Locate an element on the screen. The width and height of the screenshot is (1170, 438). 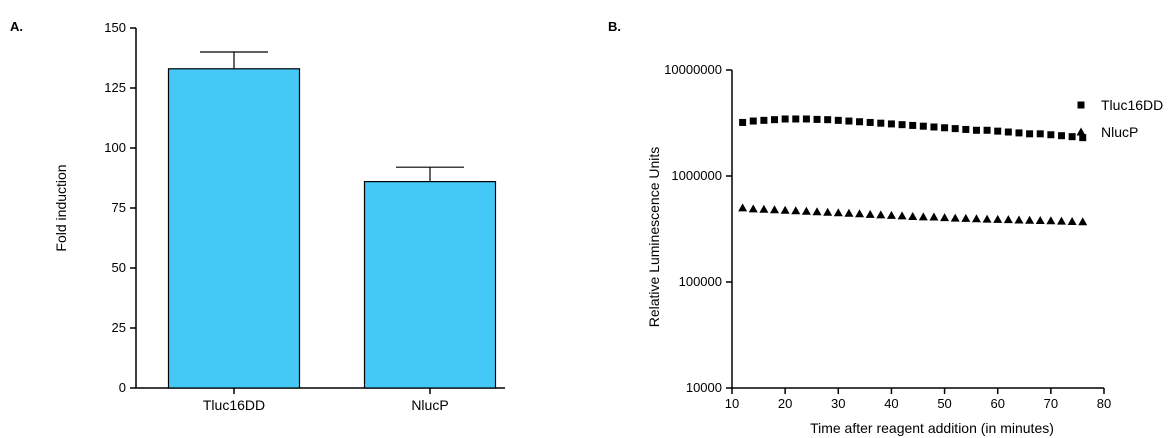
y-tick-label: 25 is located at coordinates (119, 327).